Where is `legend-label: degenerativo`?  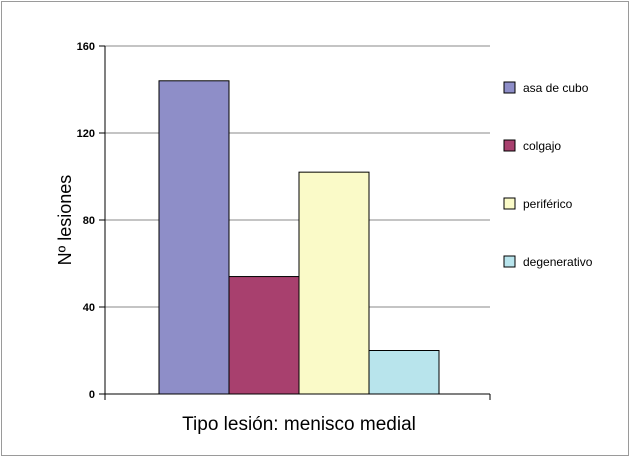
legend-label: degenerativo is located at coordinates (558, 262).